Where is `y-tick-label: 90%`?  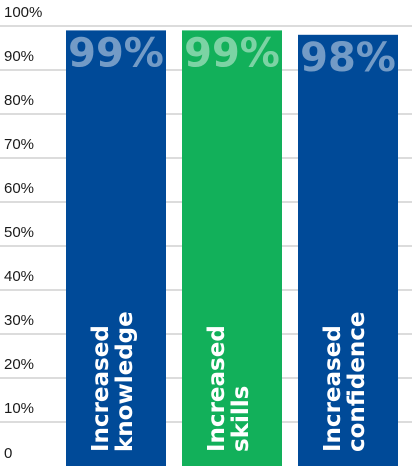 y-tick-label: 90% is located at coordinates (19, 56).